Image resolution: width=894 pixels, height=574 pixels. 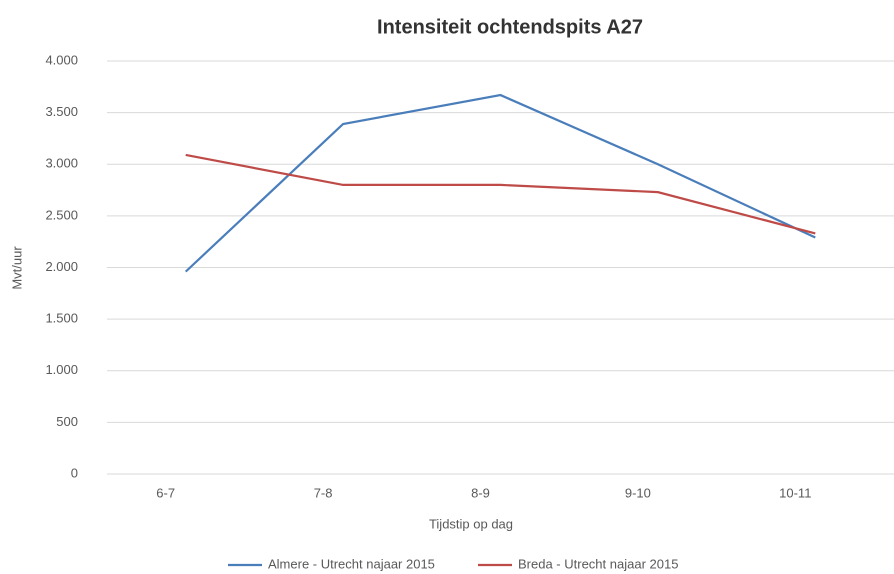 What do you see at coordinates (61, 369) in the screenshot?
I see `y-tick-label: 1.000` at bounding box center [61, 369].